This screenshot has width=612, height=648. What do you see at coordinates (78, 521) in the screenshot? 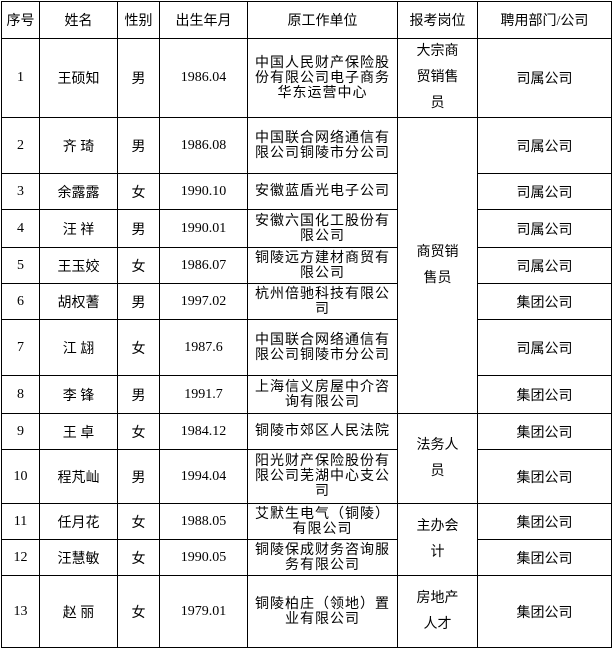
I see `name-cell: 任月花` at bounding box center [78, 521].